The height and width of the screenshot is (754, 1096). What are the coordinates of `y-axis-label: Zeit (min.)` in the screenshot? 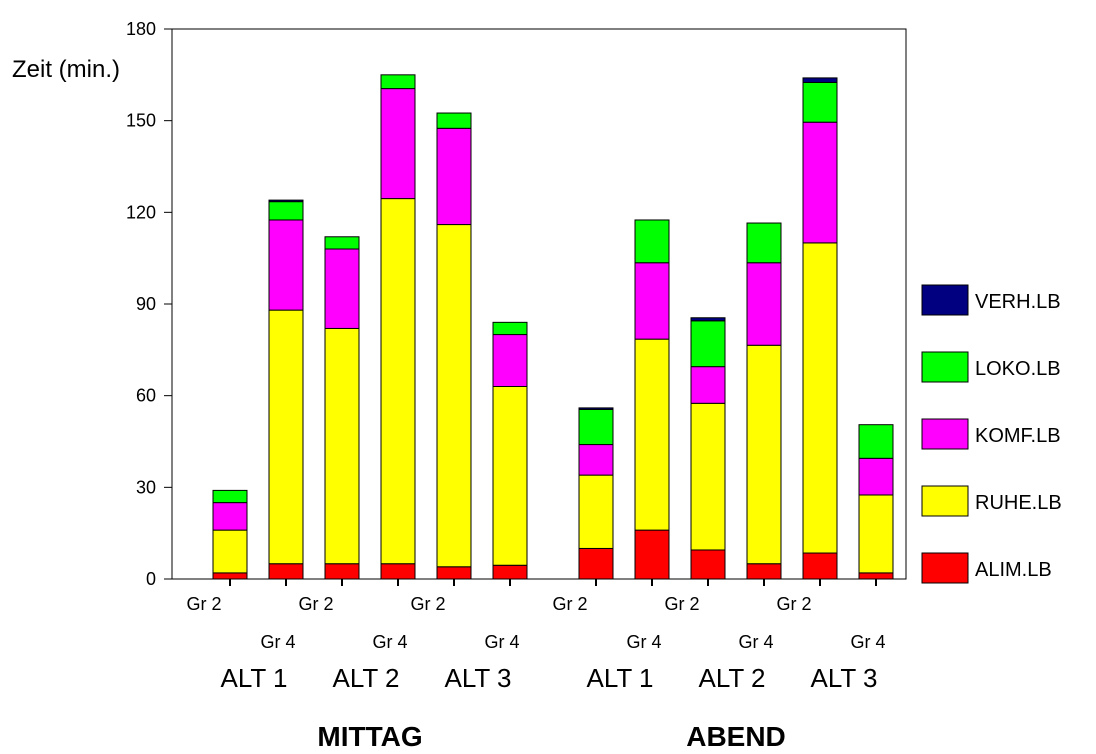 It's located at (66, 69).